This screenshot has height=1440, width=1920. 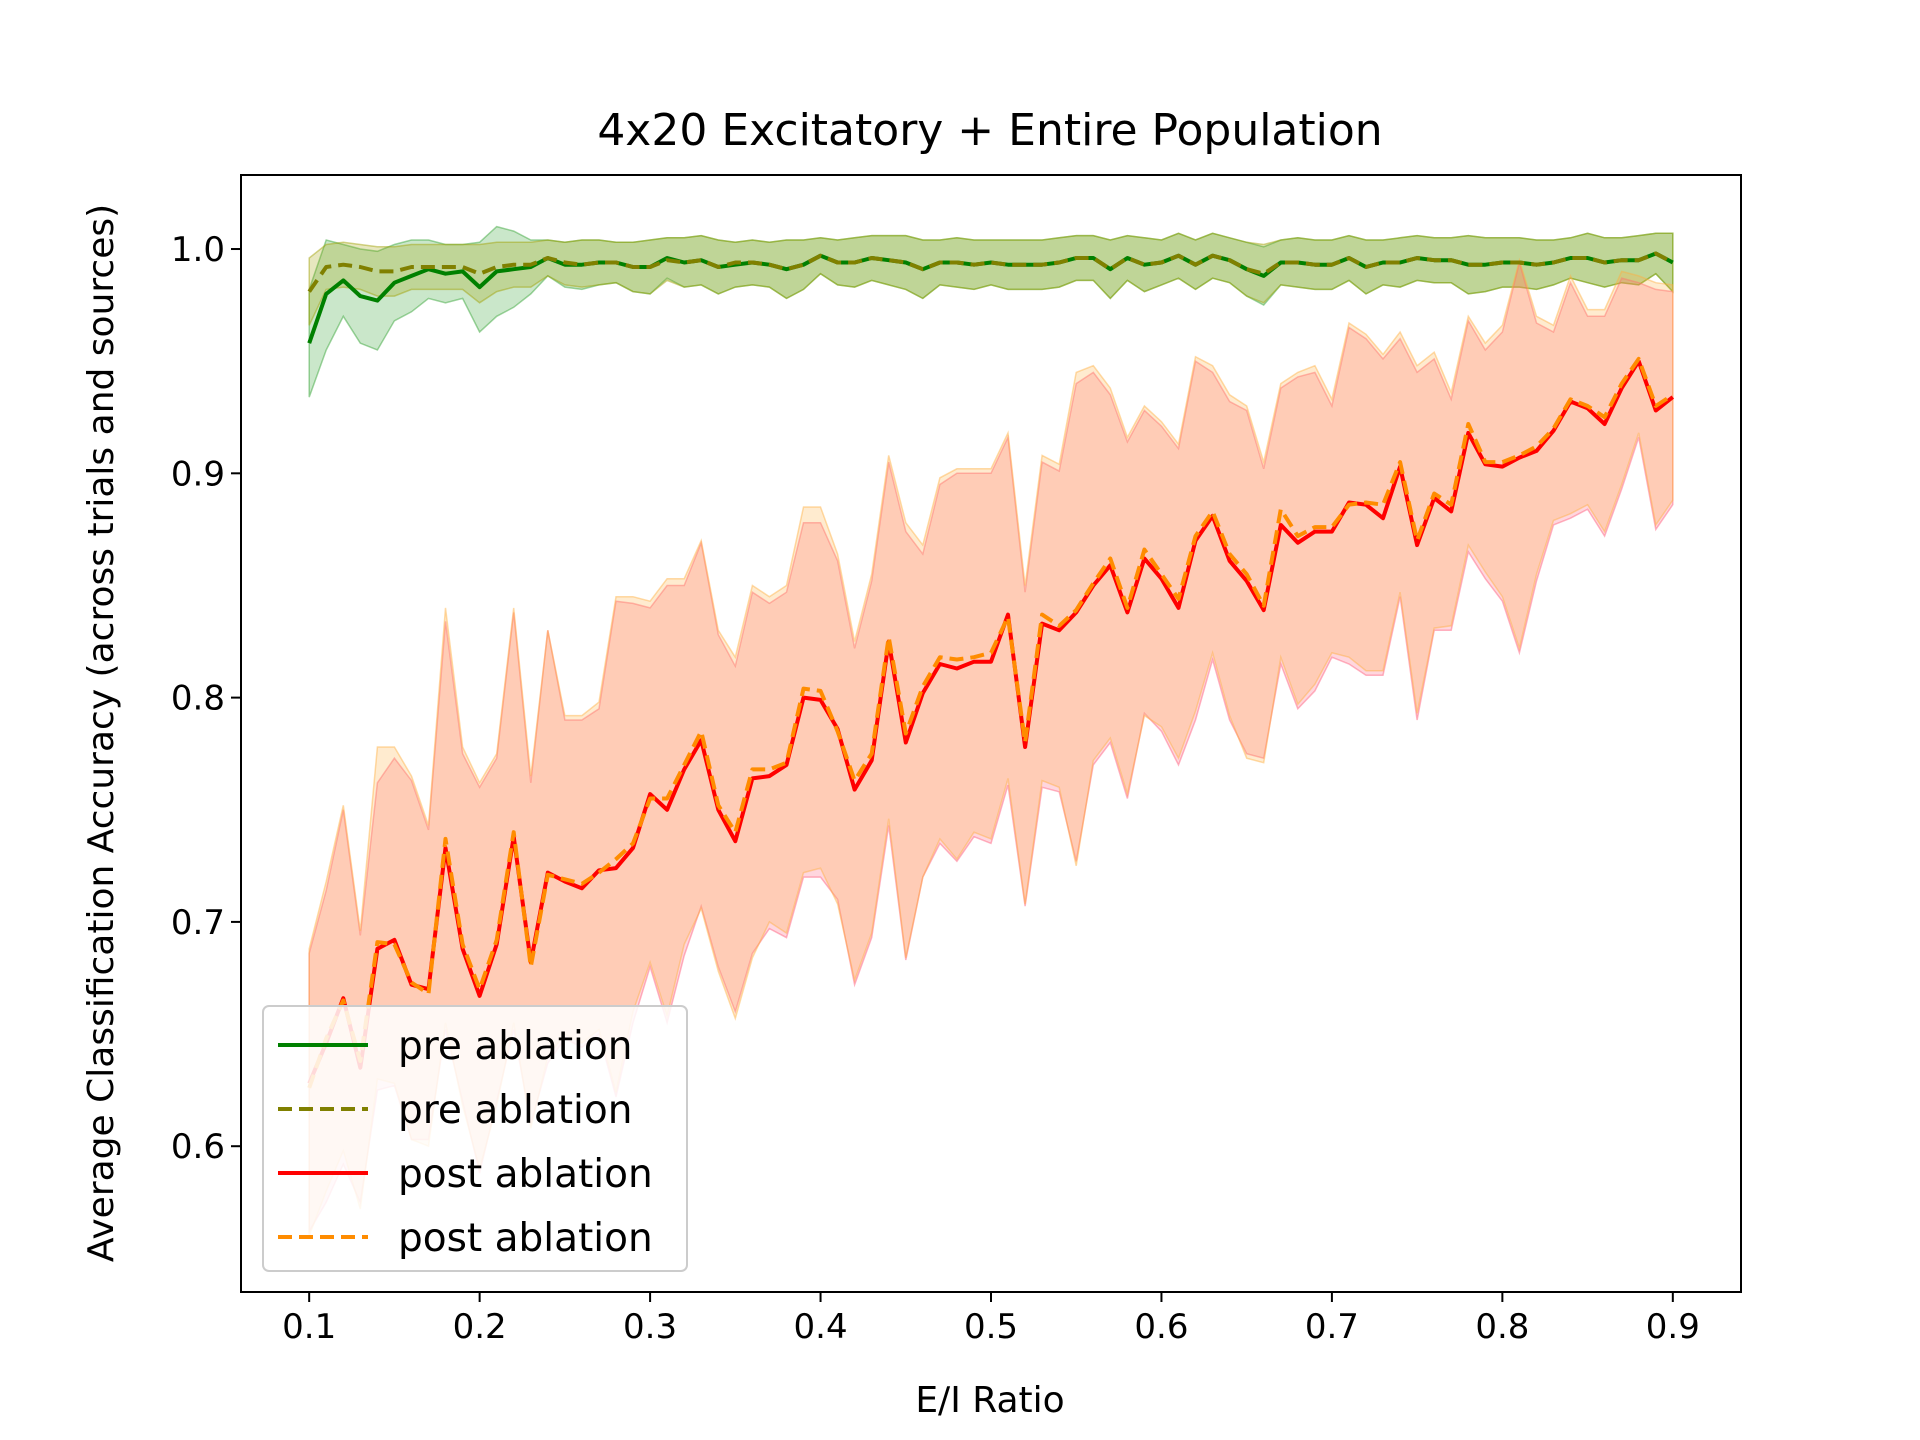 What do you see at coordinates (1502, 1327) in the screenshot?
I see `x-tick-label: 0.8` at bounding box center [1502, 1327].